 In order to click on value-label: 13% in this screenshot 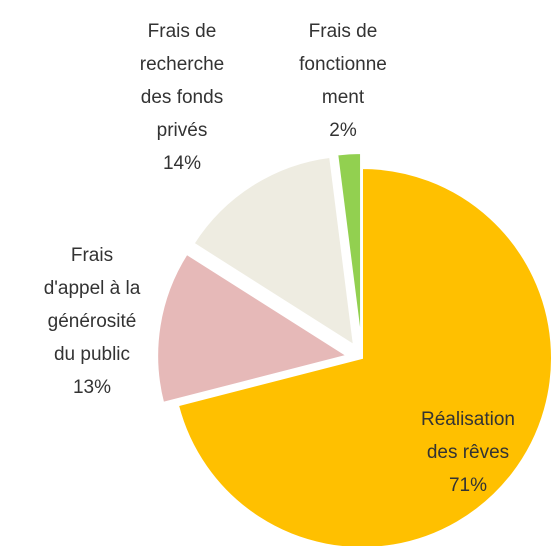, I will do `click(92, 387)`.